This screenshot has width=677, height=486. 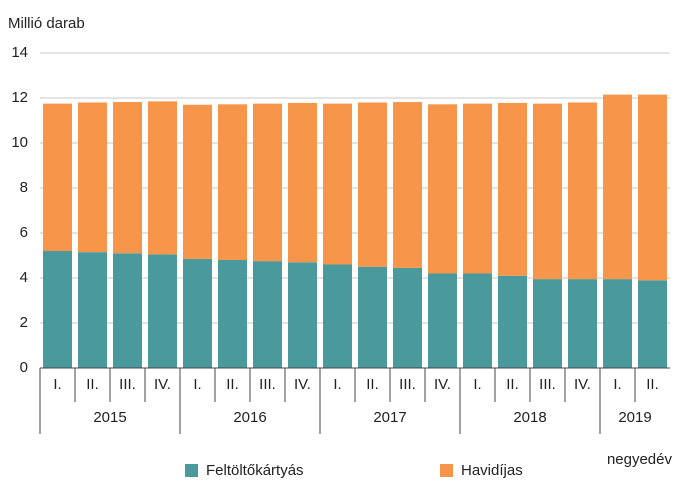 What do you see at coordinates (389, 417) in the screenshot?
I see `group-label: 2017` at bounding box center [389, 417].